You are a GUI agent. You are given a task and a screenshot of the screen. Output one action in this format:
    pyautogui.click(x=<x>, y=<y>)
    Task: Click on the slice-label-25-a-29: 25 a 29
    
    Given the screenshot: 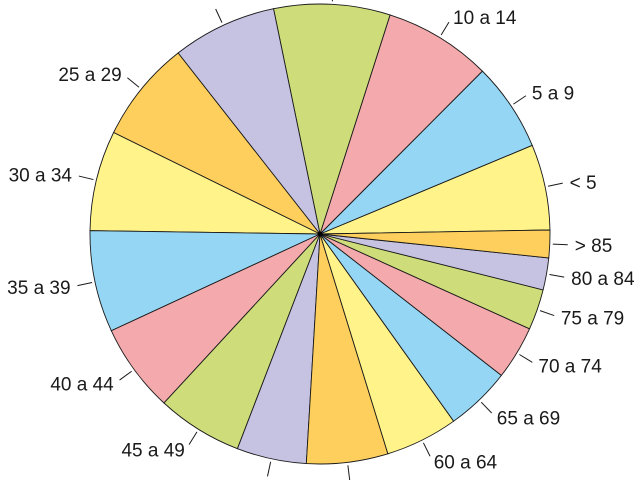 What is the action you would take?
    pyautogui.click(x=89, y=75)
    